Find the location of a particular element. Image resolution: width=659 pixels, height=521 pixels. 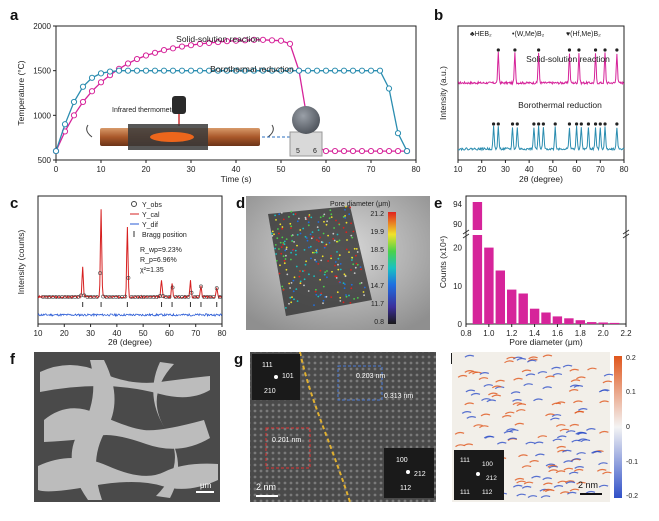

xtick-label-a: 70 is located at coordinates (371, 169).